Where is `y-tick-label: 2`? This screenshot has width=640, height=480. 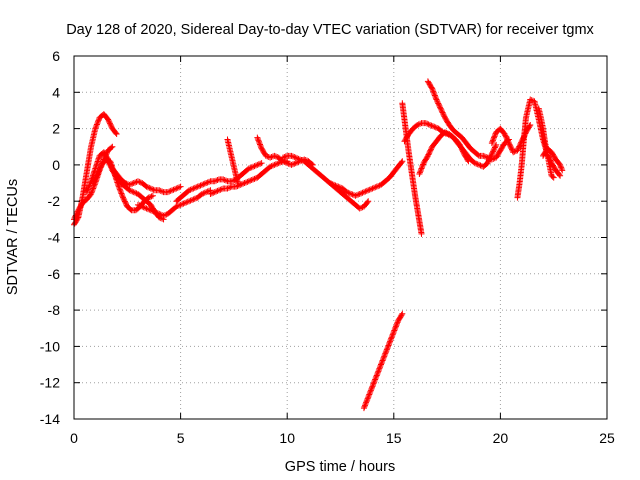
y-tick-label: 2 is located at coordinates (56, 129).